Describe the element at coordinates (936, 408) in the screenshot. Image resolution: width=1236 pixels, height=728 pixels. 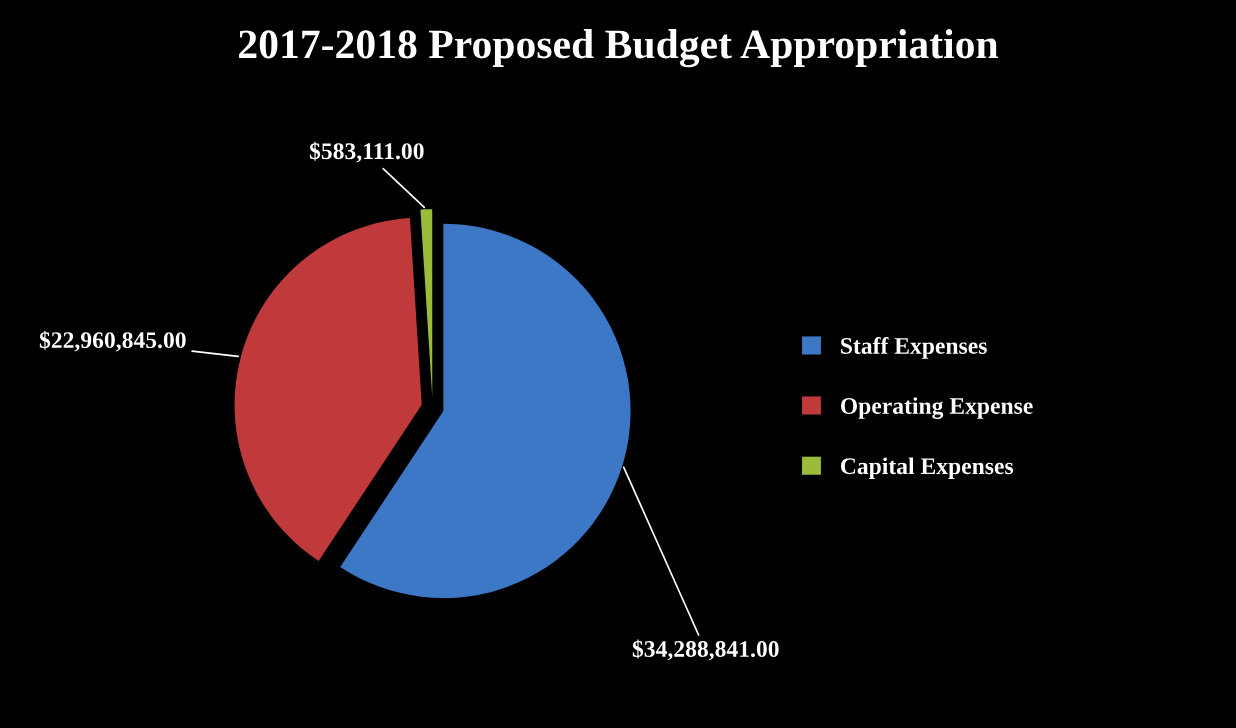
I see `legend-label: Operating Expense` at that location.